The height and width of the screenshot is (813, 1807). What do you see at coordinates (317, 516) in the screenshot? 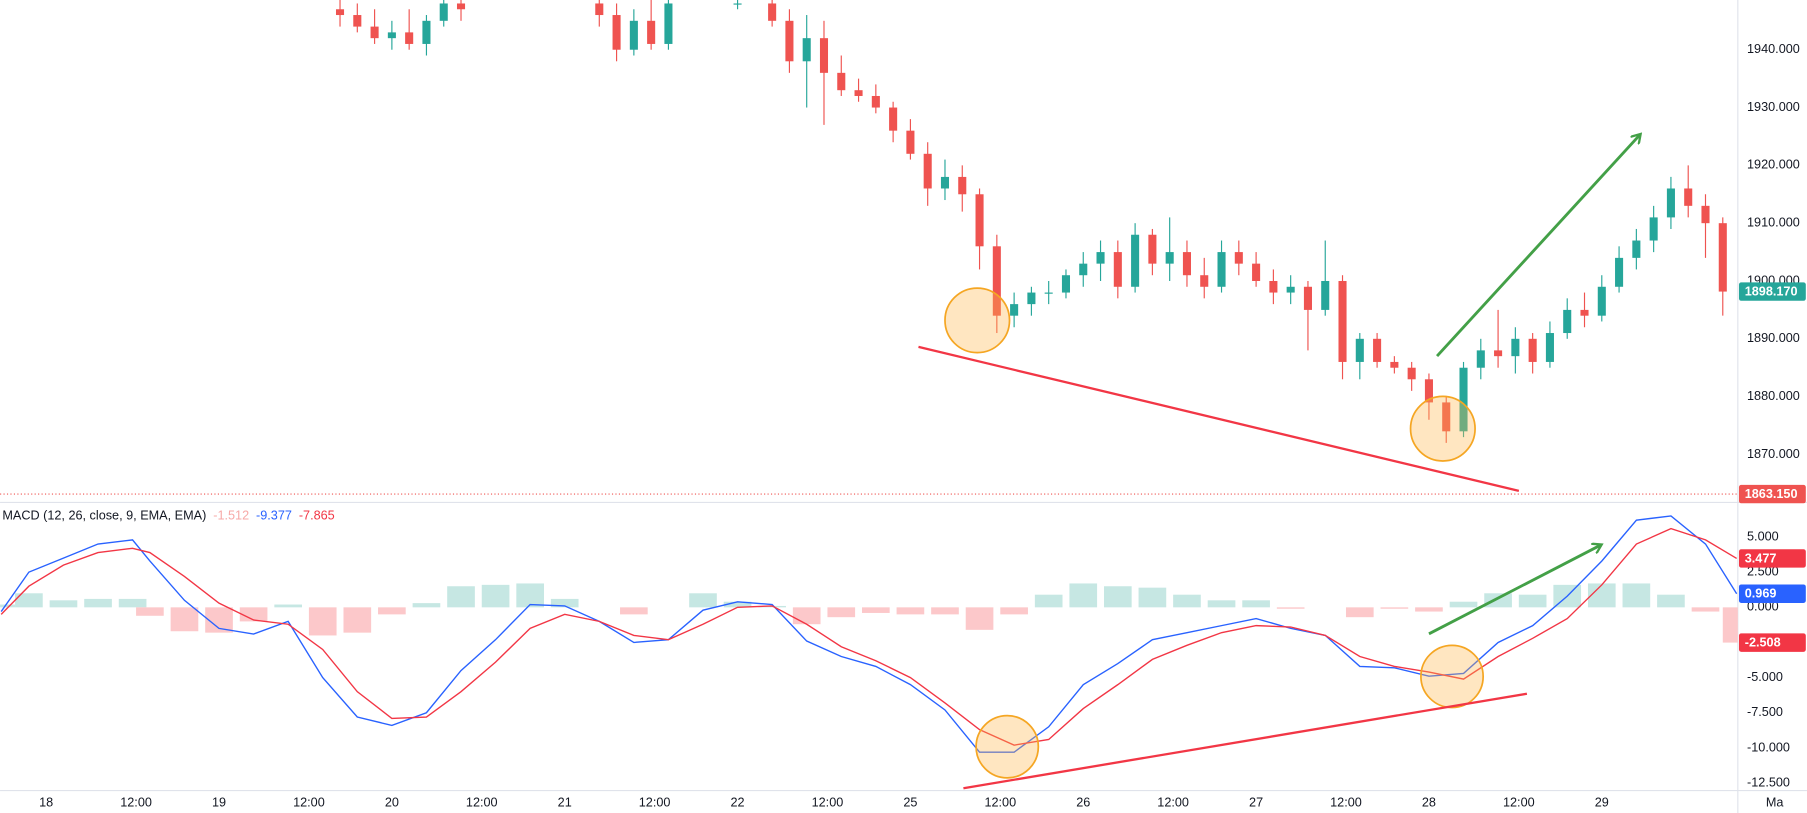
I see `legend-value: -7.865` at bounding box center [317, 516].